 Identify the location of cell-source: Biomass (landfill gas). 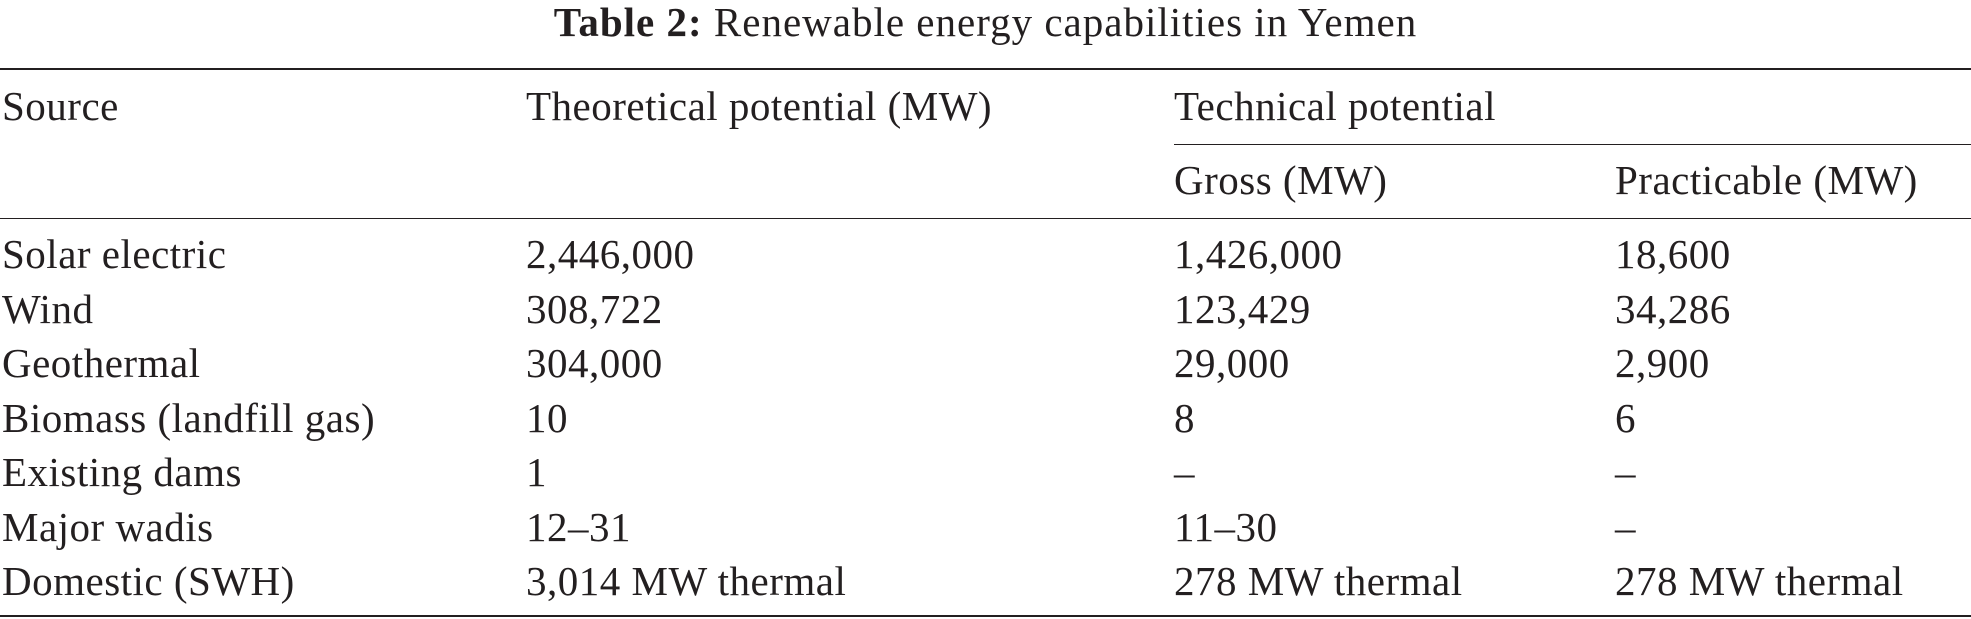
(189, 418).